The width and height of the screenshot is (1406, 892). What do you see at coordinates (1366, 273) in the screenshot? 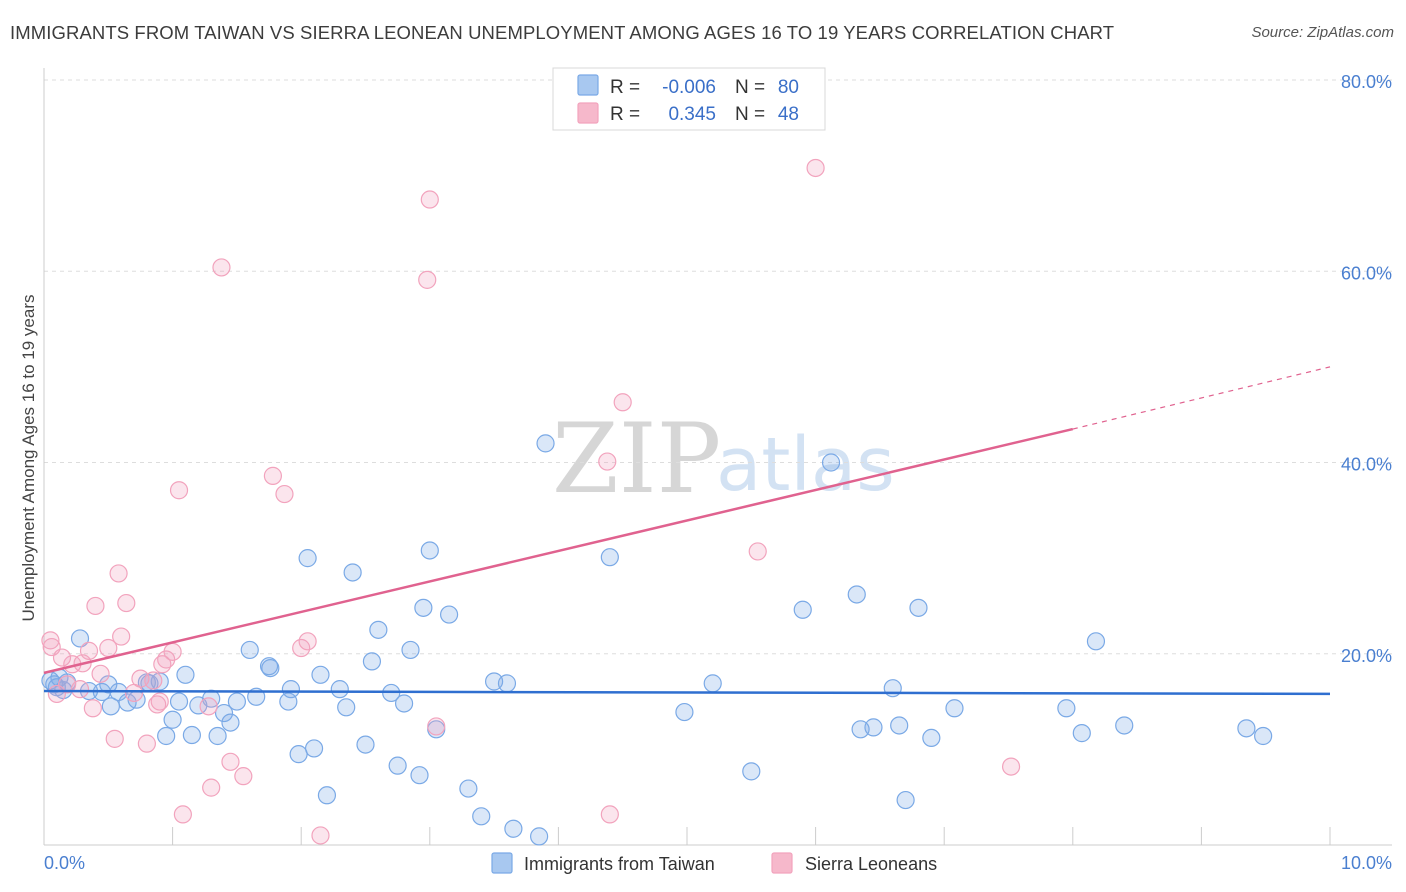
I see `y-tick-label: 60.0%` at bounding box center [1366, 273].